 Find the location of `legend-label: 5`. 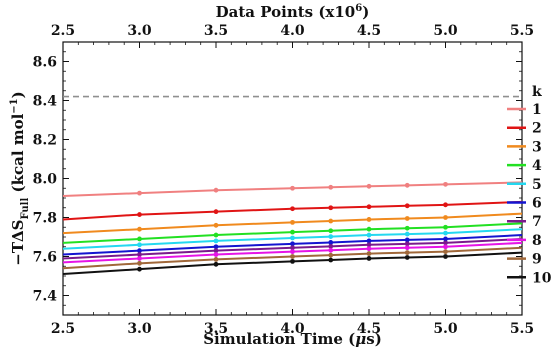

legend-label: 5 is located at coordinates (537, 185).